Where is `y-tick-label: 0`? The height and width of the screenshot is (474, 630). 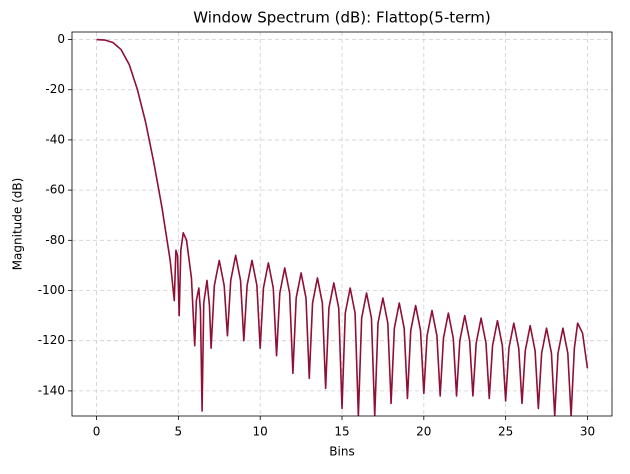
y-tick-label: 0 is located at coordinates (61, 39).